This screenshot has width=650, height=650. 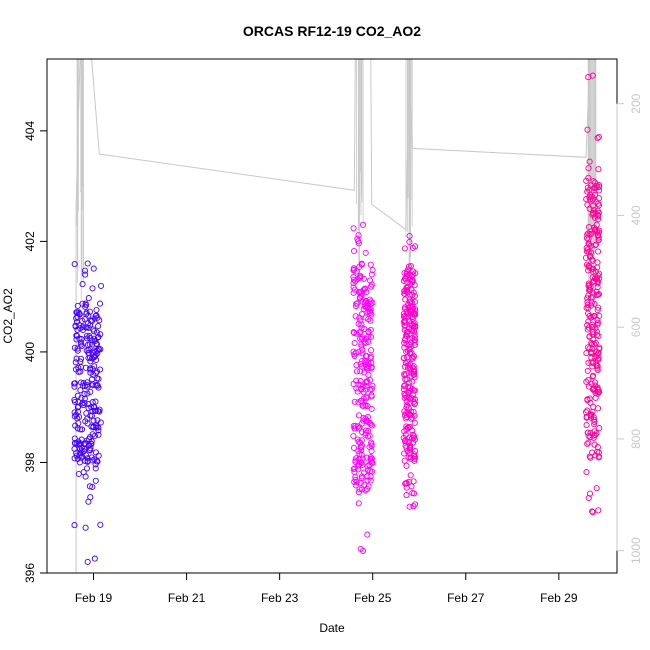 What do you see at coordinates (636, 215) in the screenshot?
I see `y2-tick-label: 400` at bounding box center [636, 215].